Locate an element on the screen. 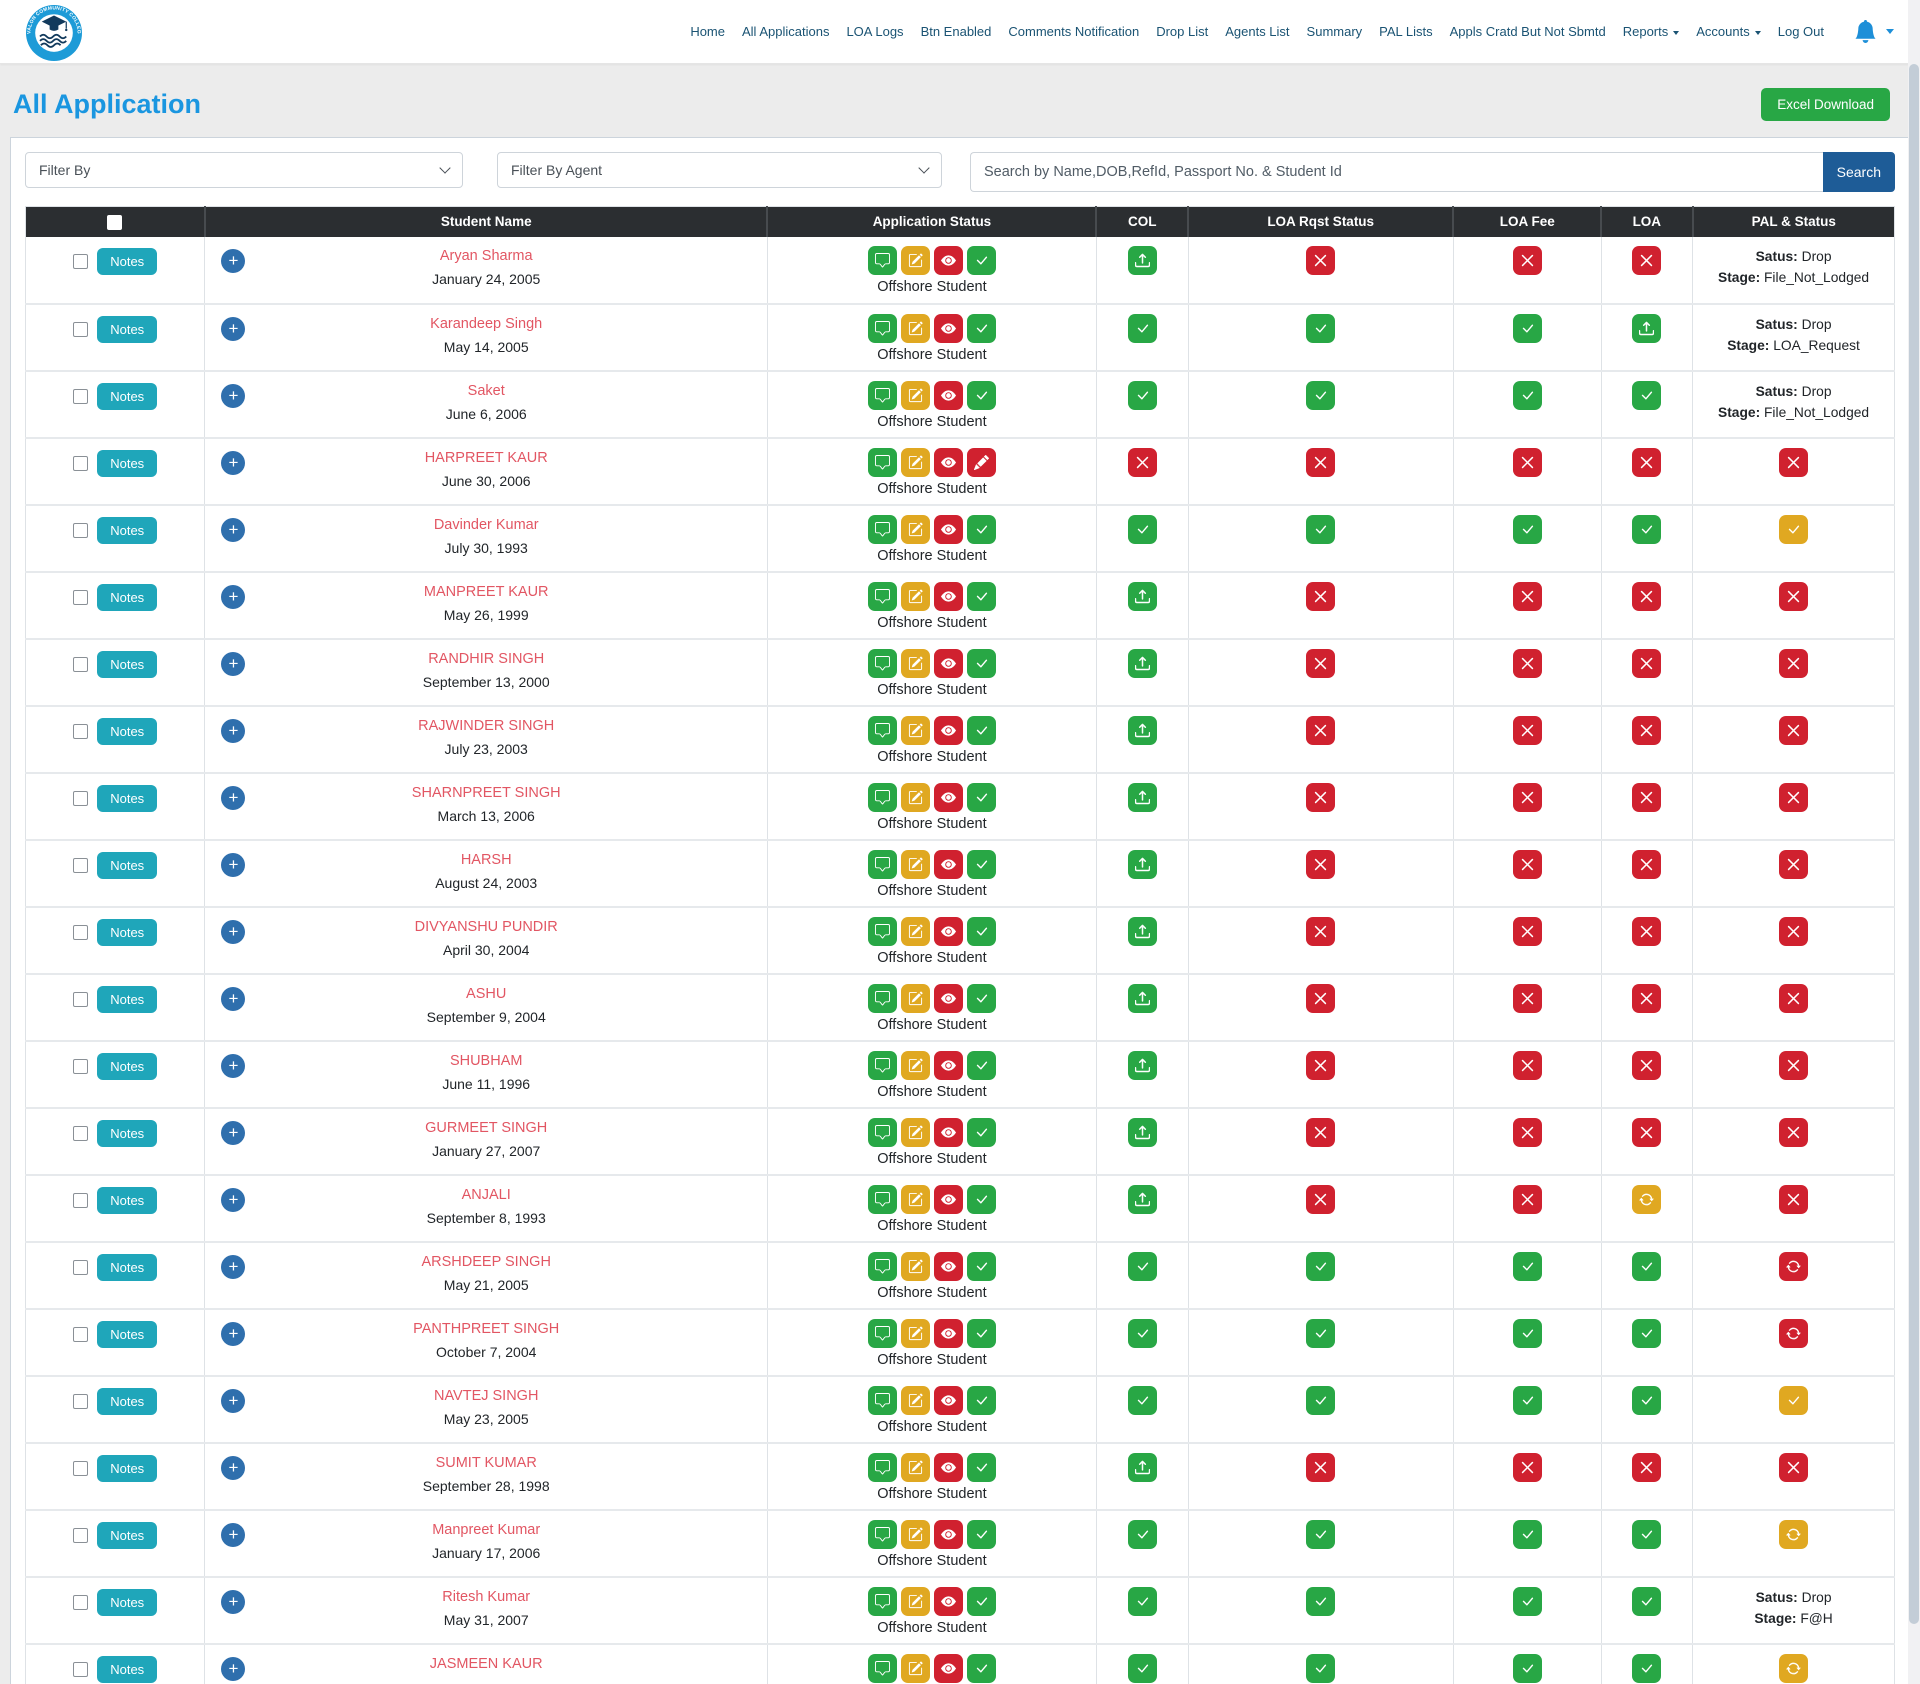 The height and width of the screenshot is (1684, 1920). student-name-link: RANDHIR SINGH is located at coordinates (486, 658).